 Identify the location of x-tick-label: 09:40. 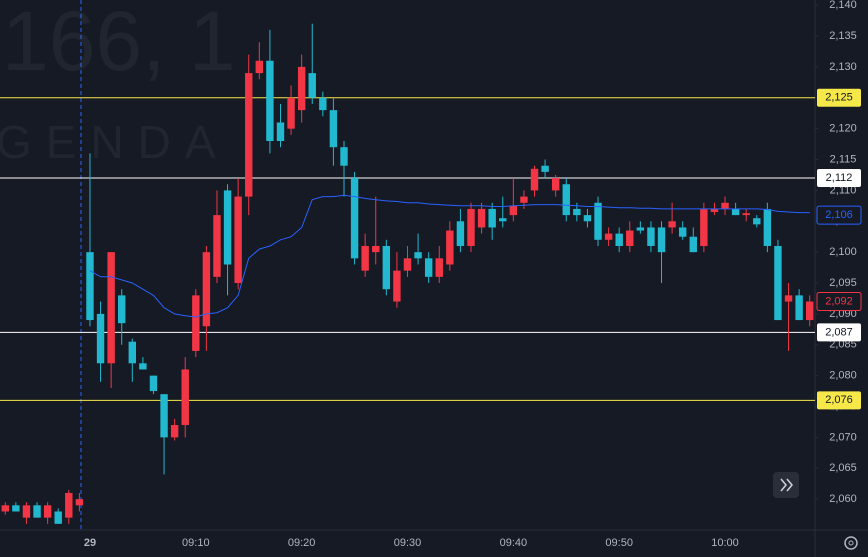
(514, 543).